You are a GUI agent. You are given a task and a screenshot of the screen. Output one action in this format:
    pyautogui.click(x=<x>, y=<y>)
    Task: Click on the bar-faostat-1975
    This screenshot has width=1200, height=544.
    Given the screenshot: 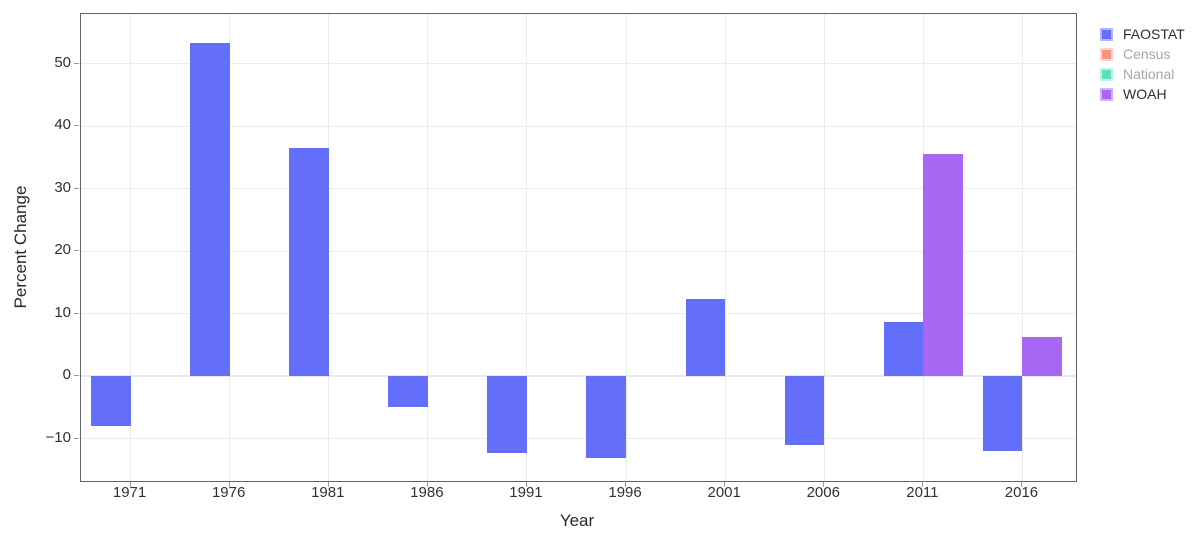 What is the action you would take?
    pyautogui.click(x=210, y=209)
    